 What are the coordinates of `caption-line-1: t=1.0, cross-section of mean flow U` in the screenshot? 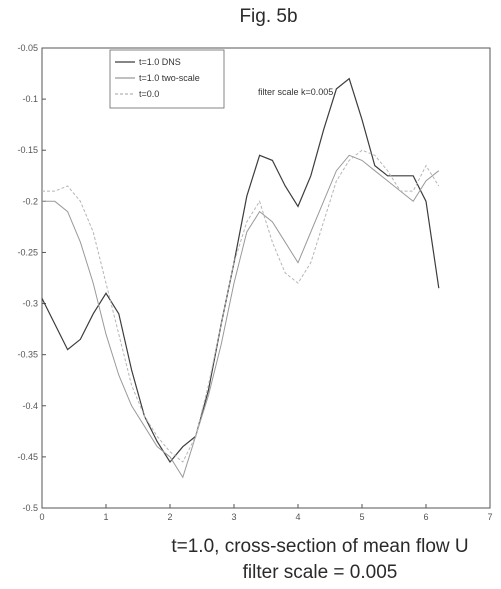 It's located at (320, 546).